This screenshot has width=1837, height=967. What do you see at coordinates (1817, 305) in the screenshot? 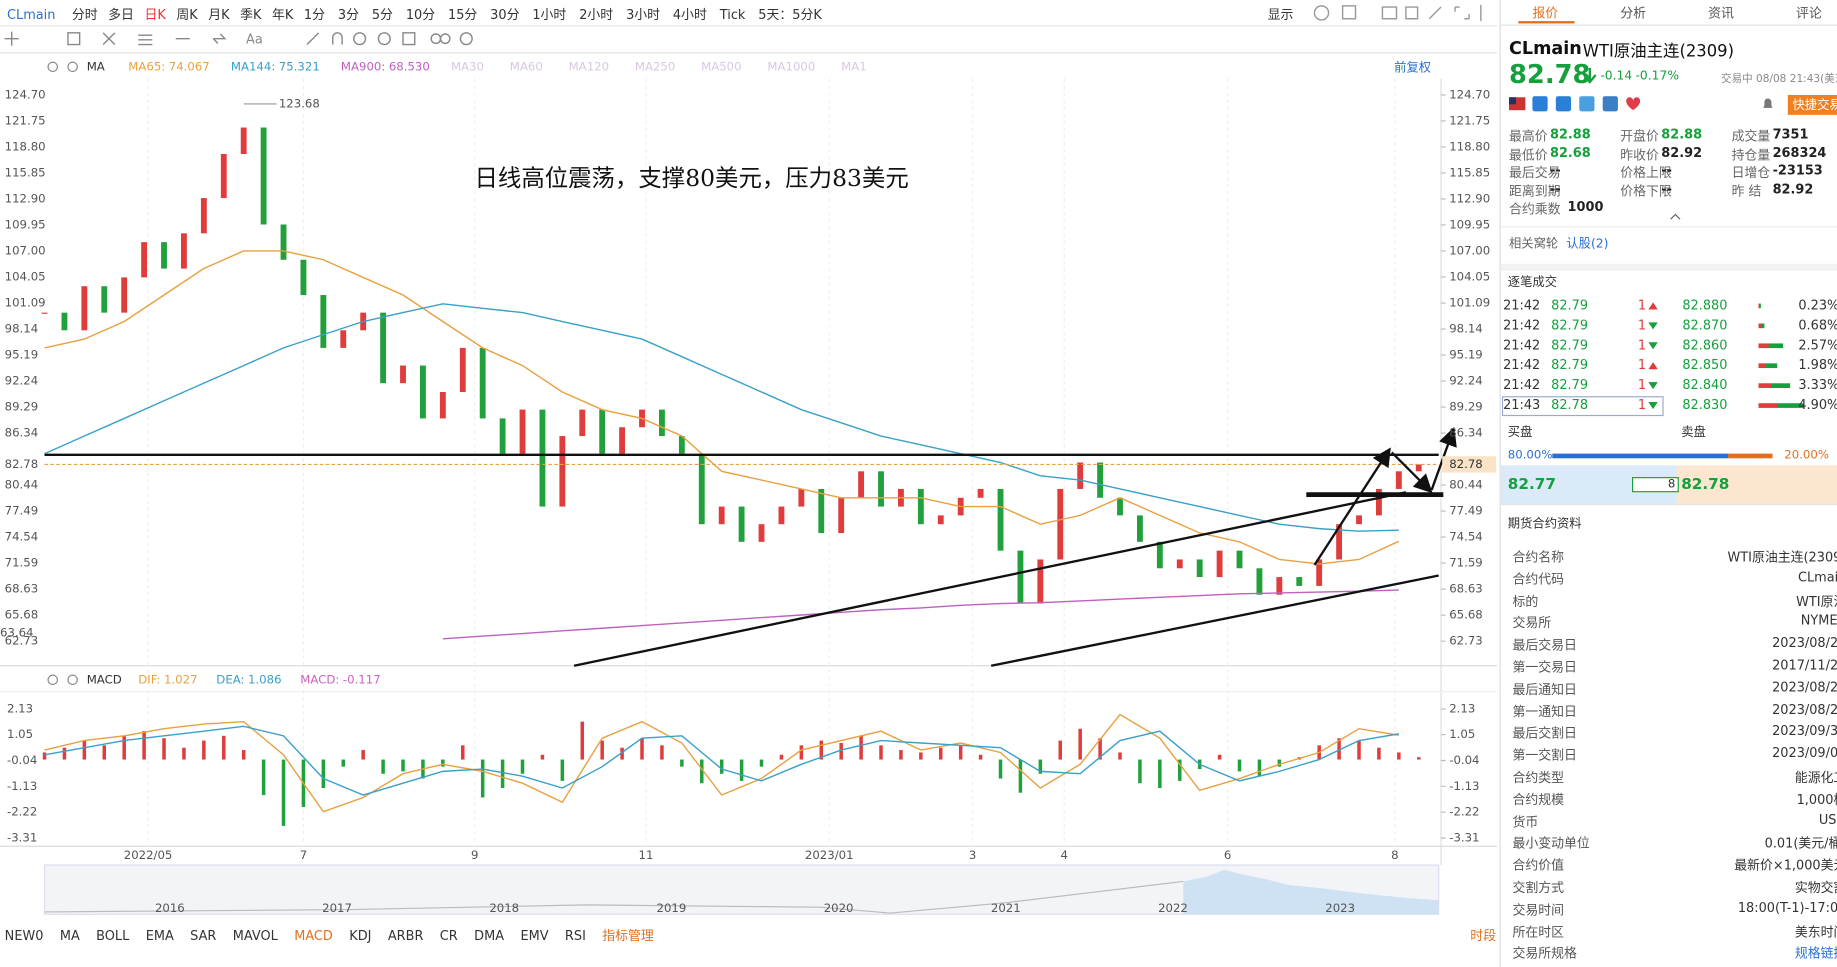
I see `trade-share: 0.23%` at bounding box center [1817, 305].